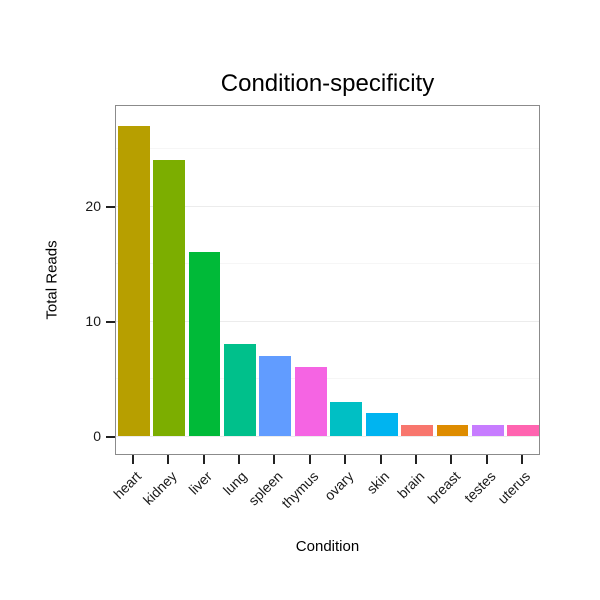 This screenshot has width=600, height=600. Describe the element at coordinates (169, 298) in the screenshot. I see `bar-kidney` at that location.